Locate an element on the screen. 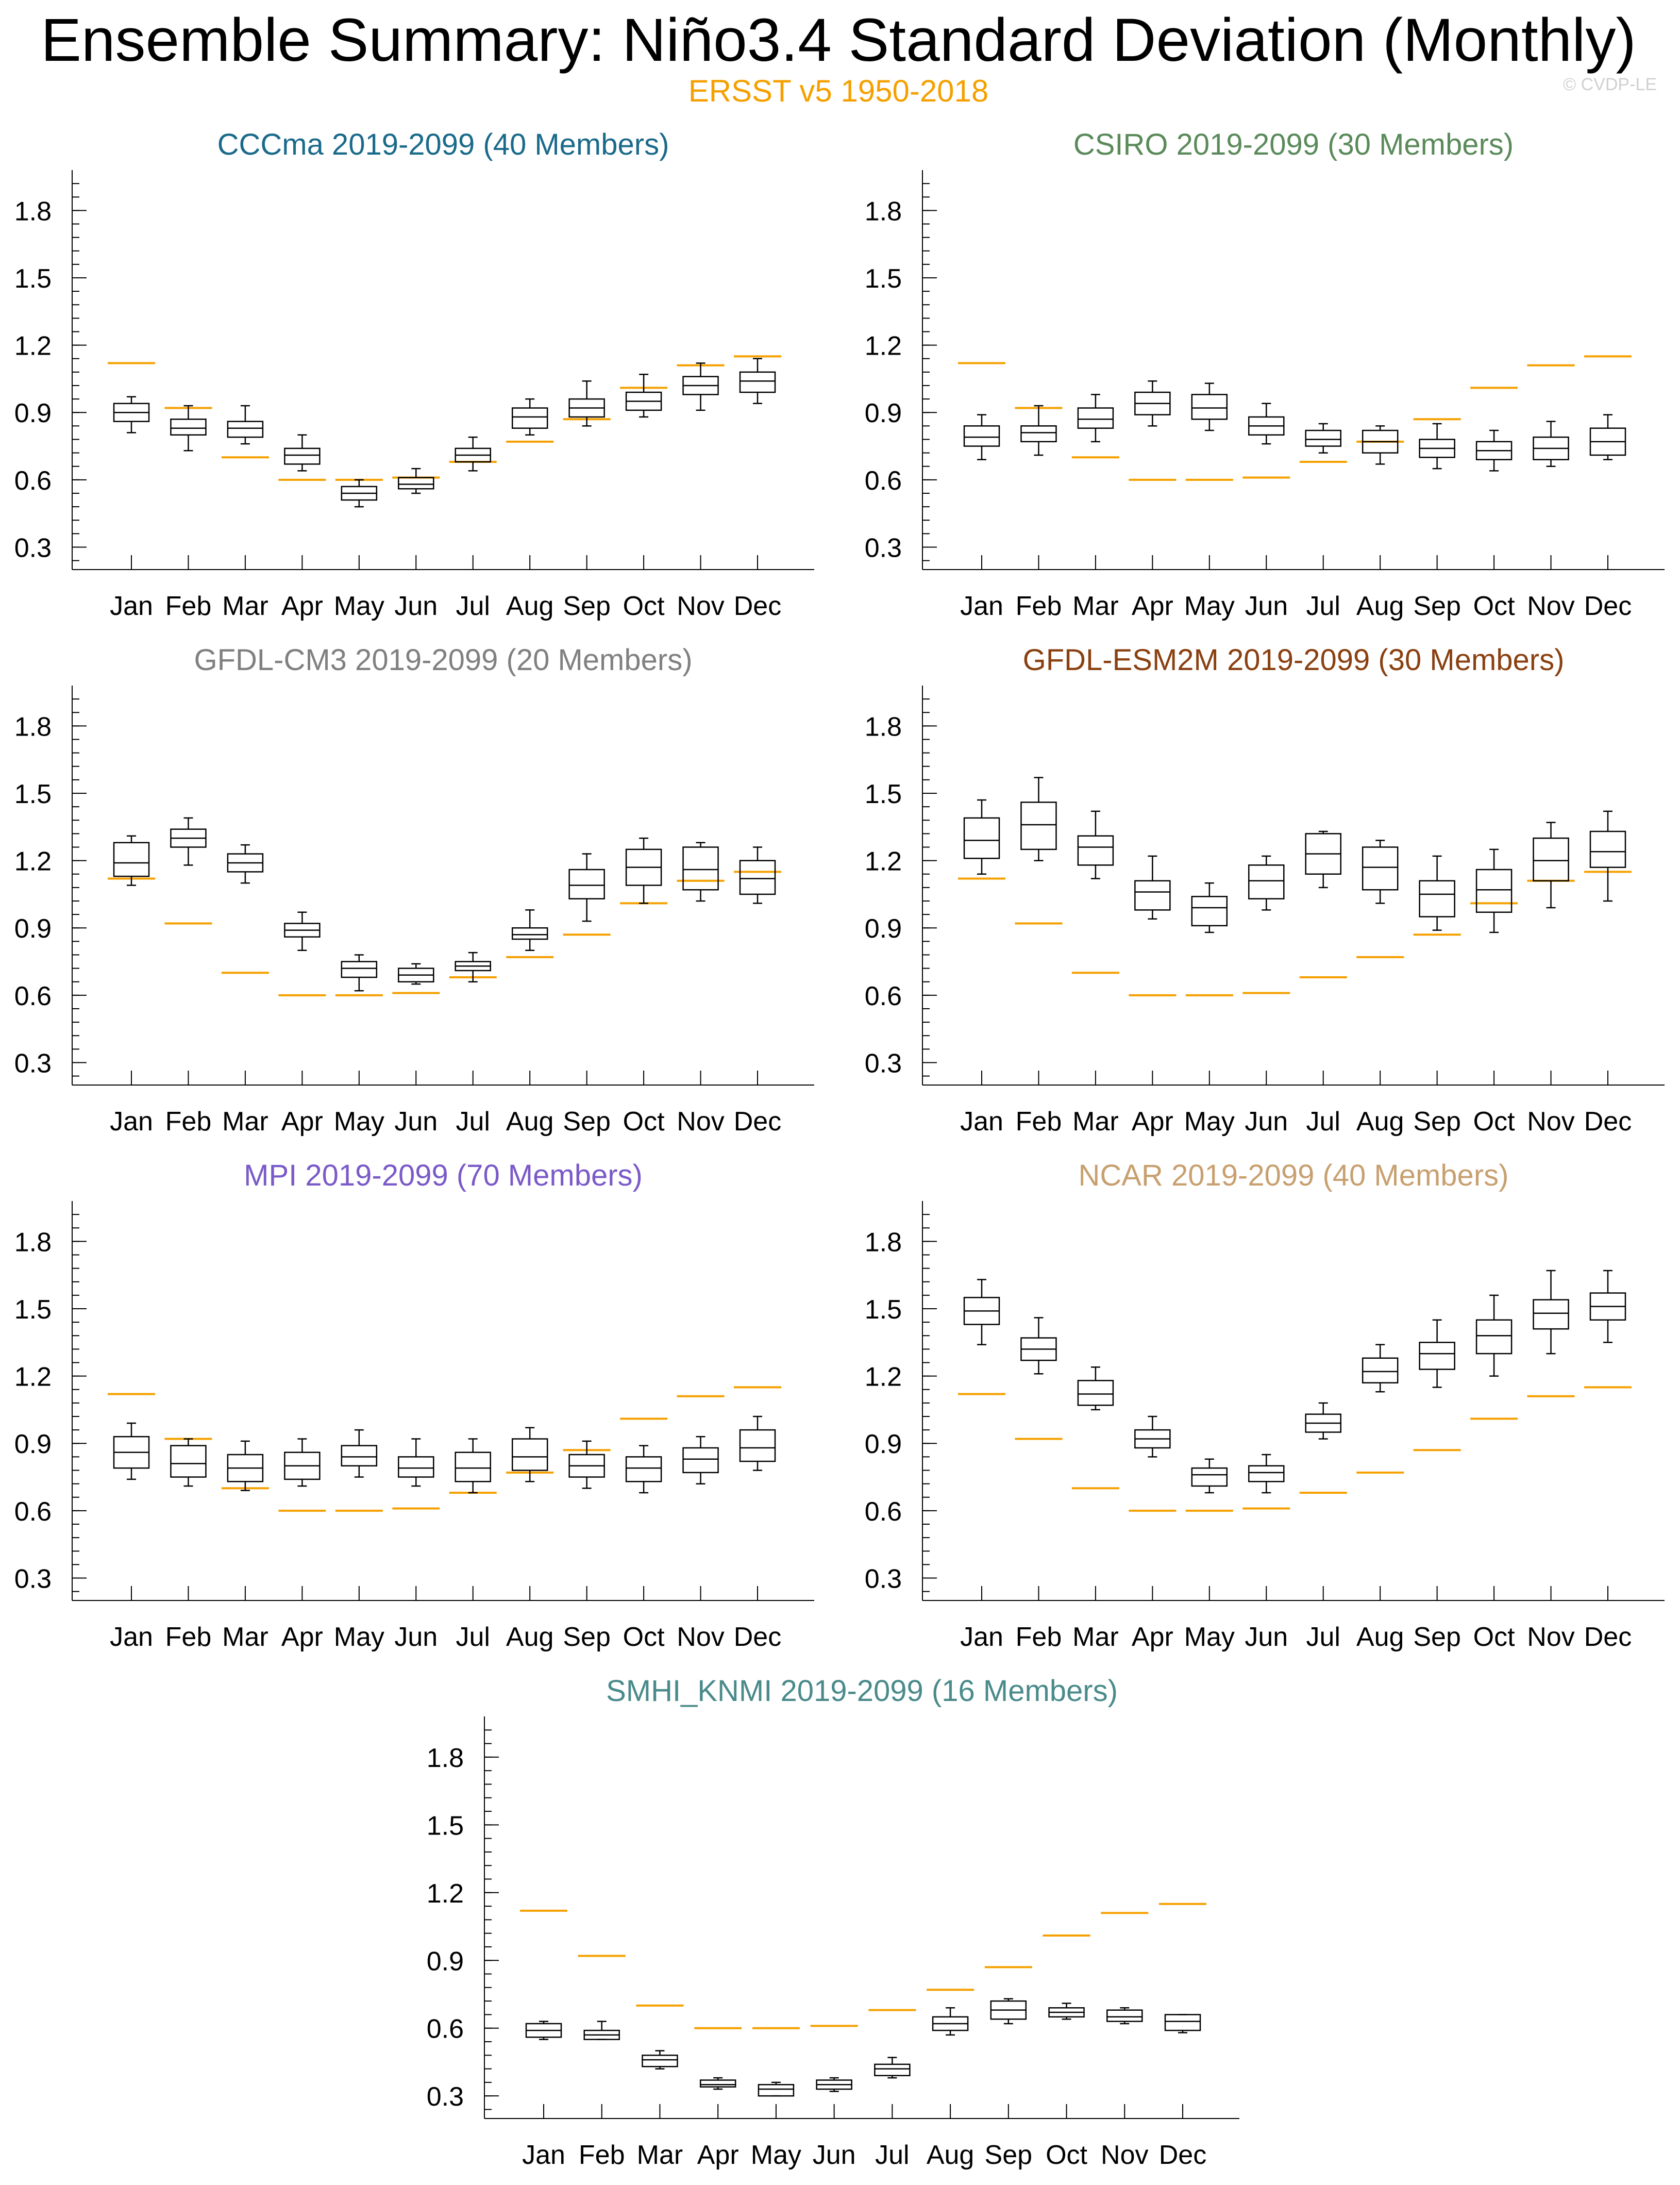  x-tick-label: Jun is located at coordinates (1267, 1637).